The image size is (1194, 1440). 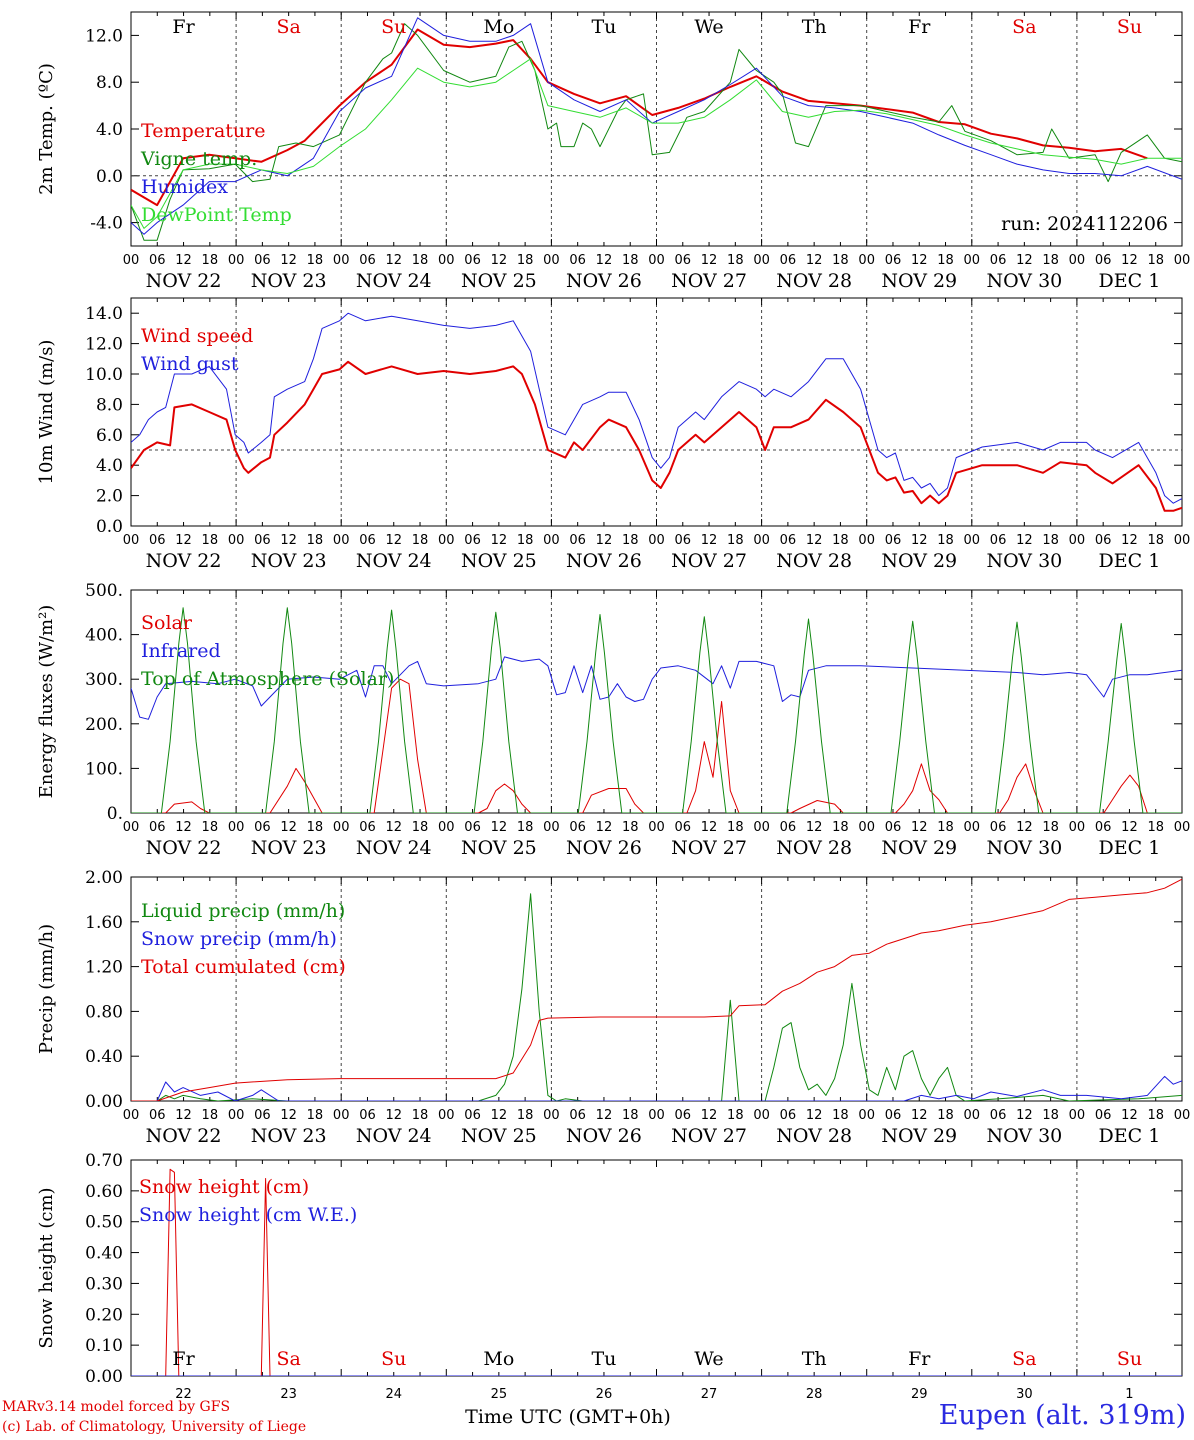 What do you see at coordinates (239, 939) in the screenshot?
I see `legend-entry: Snow precip (mm/h)` at bounding box center [239, 939].